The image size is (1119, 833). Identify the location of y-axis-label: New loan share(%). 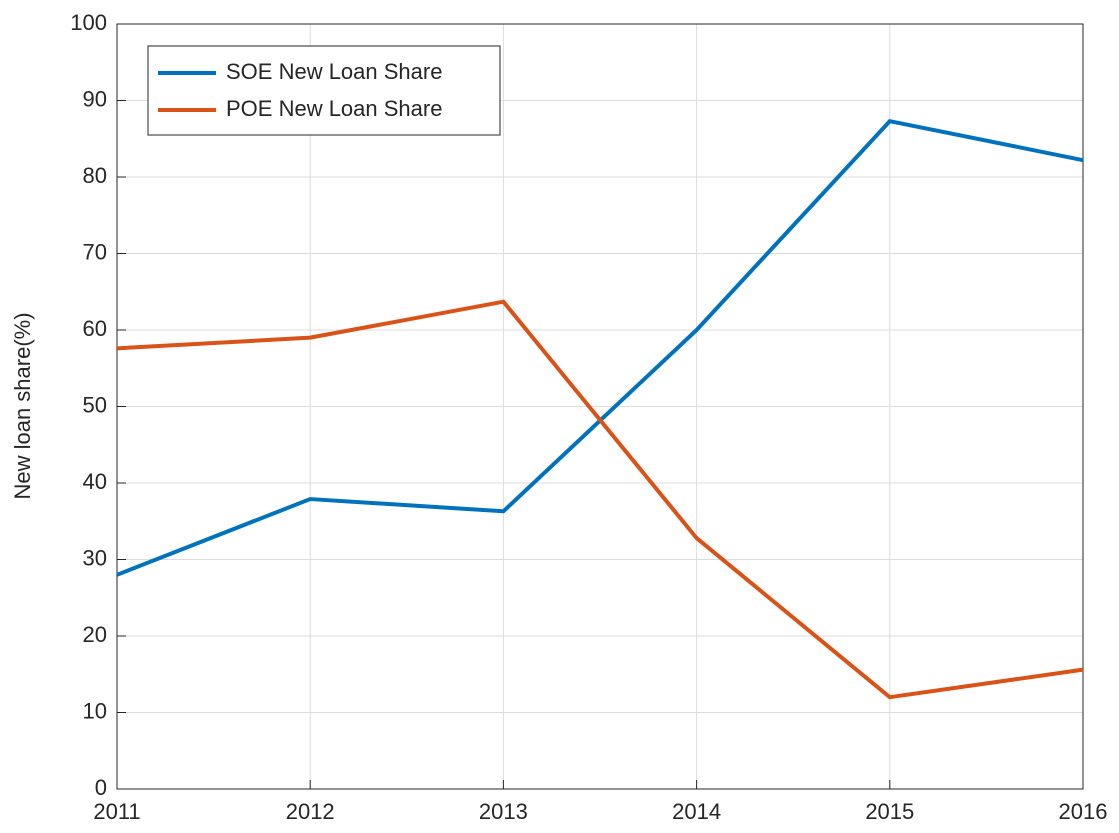
(22, 405).